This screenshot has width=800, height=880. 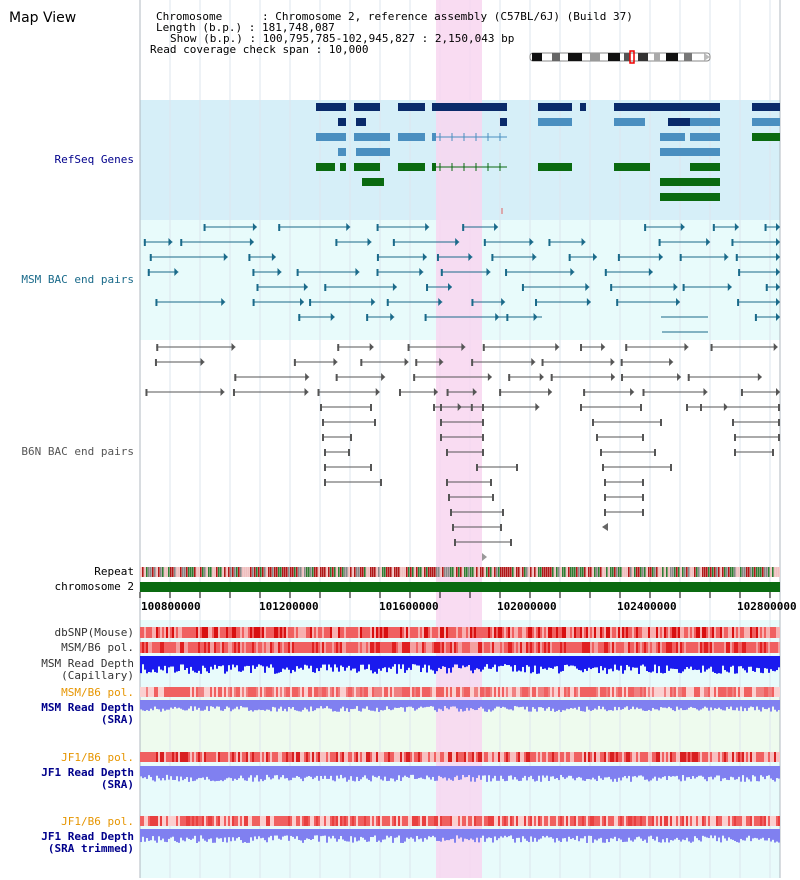 I want to click on label-msm-read-depth-capillary: MSM Read Depth (Capillary), so click(x=87, y=670).